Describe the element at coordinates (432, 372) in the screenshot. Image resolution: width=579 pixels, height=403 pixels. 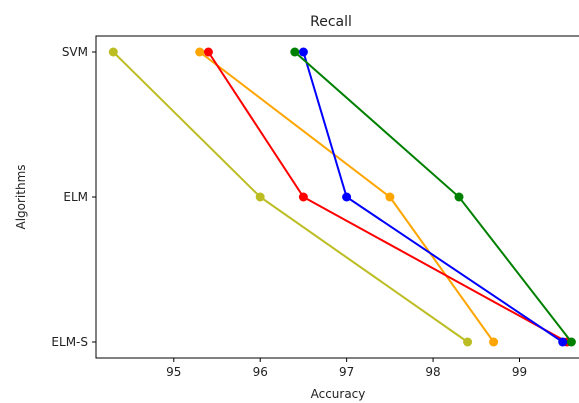
I see `x-tick-label: 98` at that location.